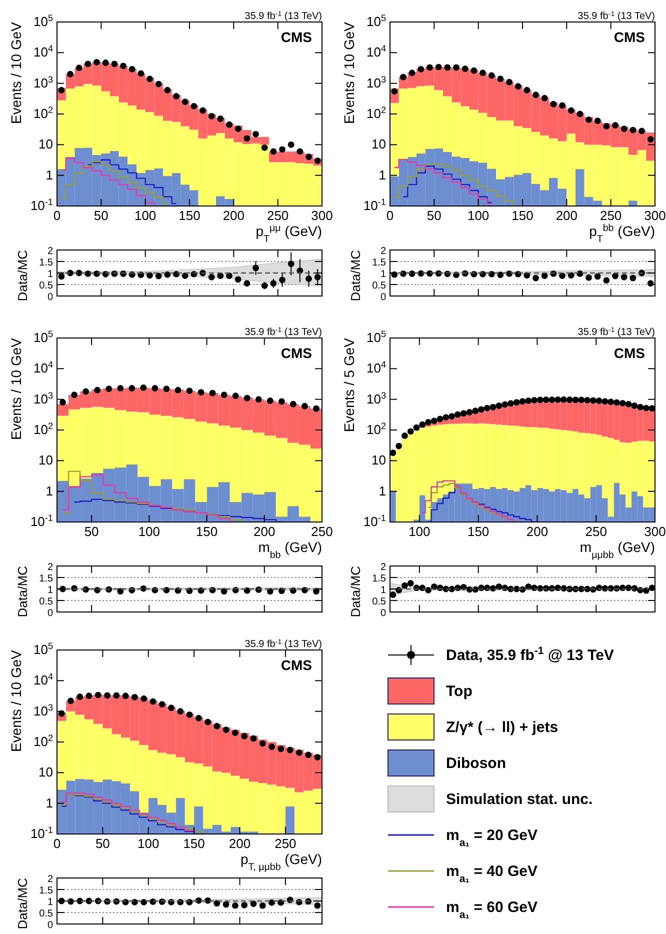 The image size is (666, 934). What do you see at coordinates (459, 691) in the screenshot?
I see `legend-label: Top` at bounding box center [459, 691].